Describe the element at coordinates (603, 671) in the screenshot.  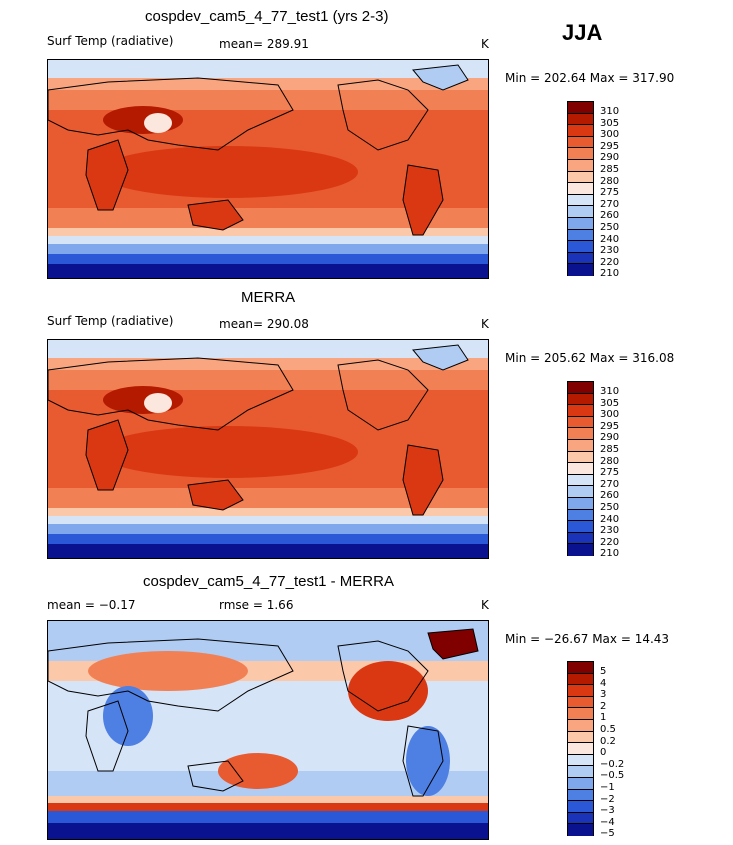
I see `colorbar-label: 5` at that location.